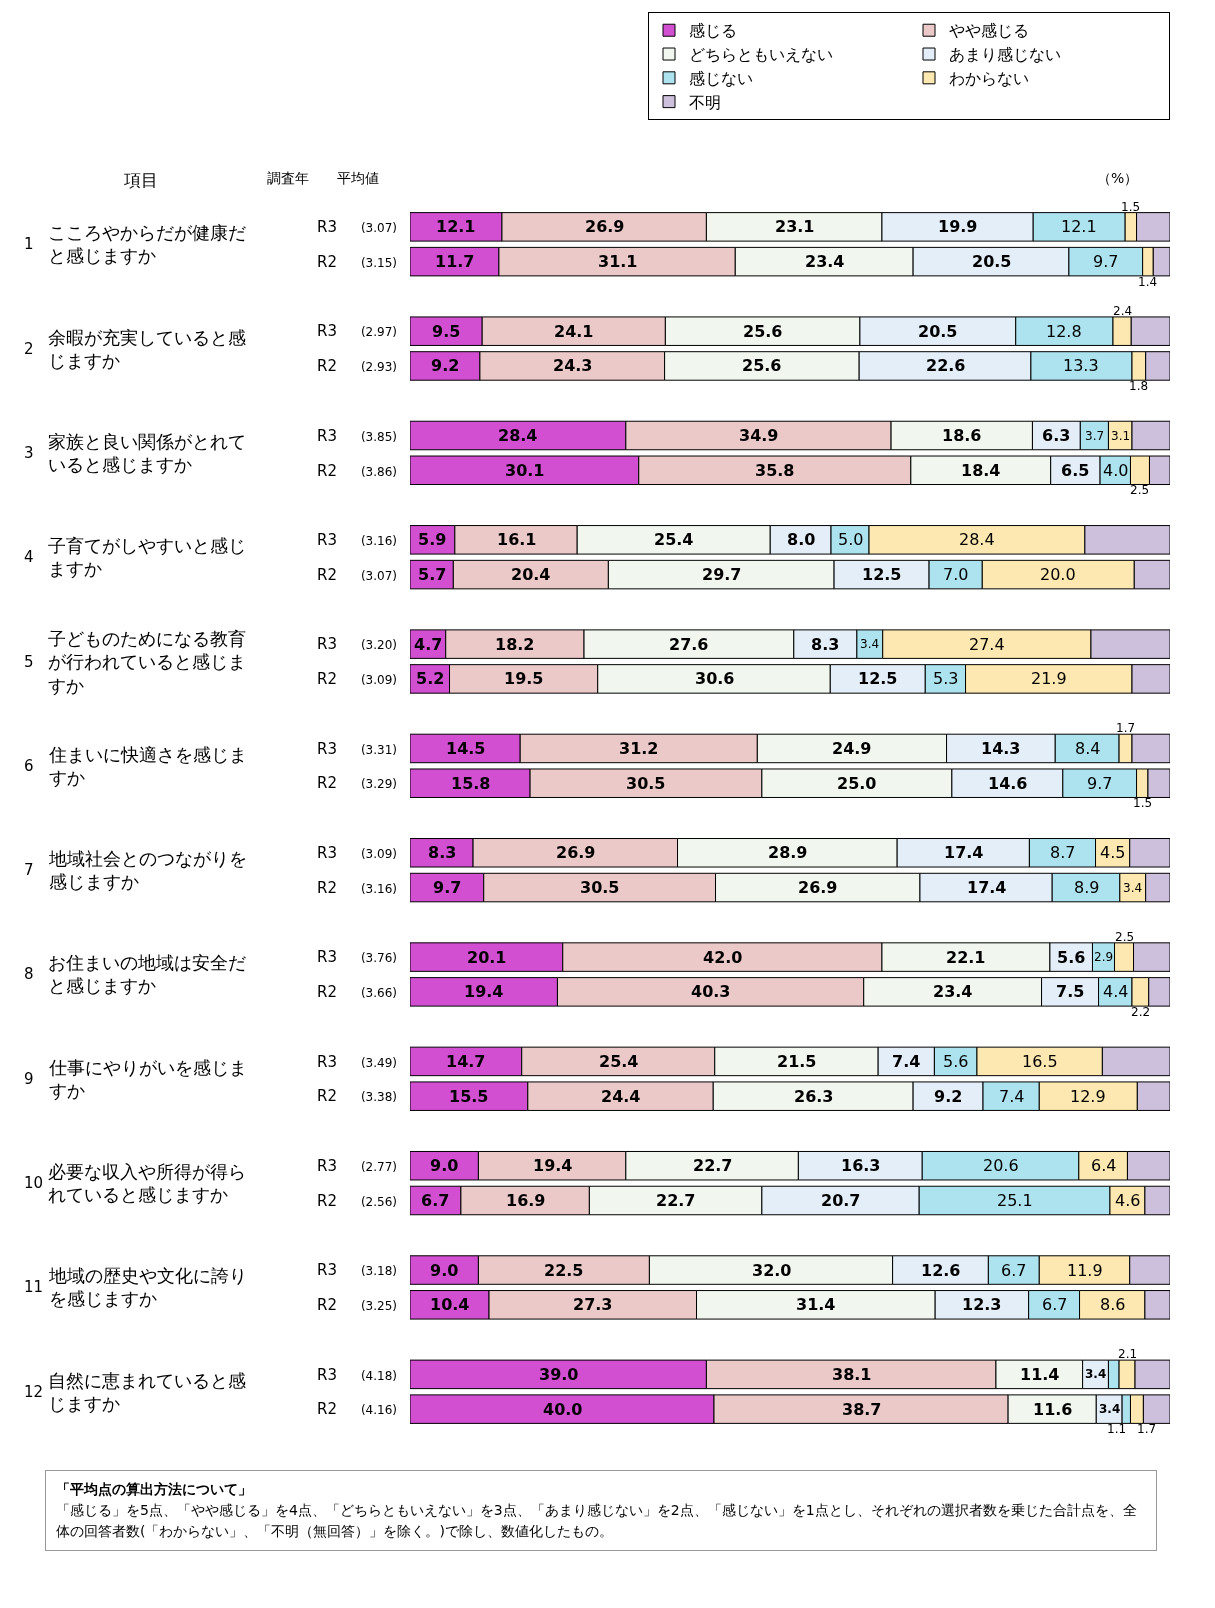 Image resolution: width=1215 pixels, height=1608 pixels. What do you see at coordinates (518, 435) in the screenshot?
I see `data-label: 28.4` at bounding box center [518, 435].